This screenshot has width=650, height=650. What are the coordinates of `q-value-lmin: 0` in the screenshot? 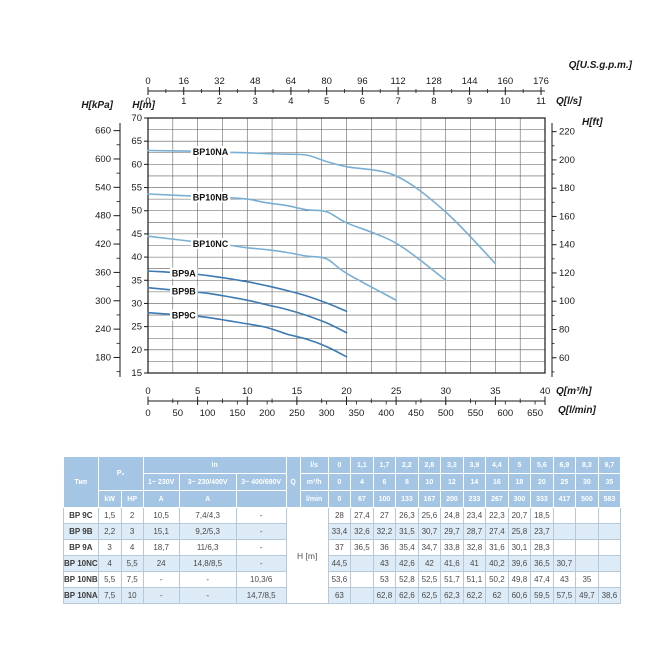 It's located at (339, 499).